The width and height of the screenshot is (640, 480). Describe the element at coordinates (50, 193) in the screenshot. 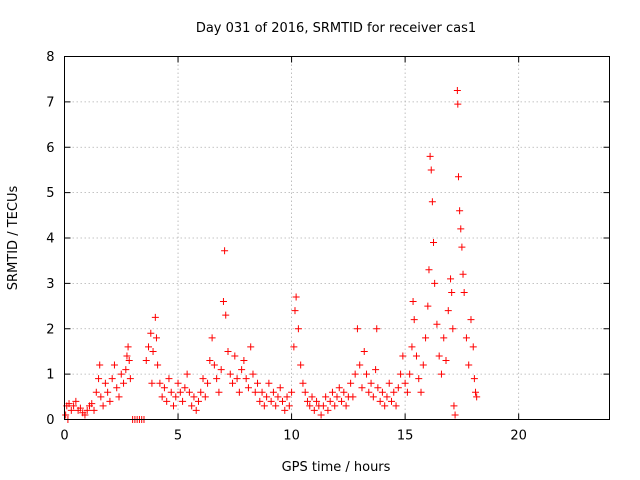

I see `y-tick-label: 5` at that location.